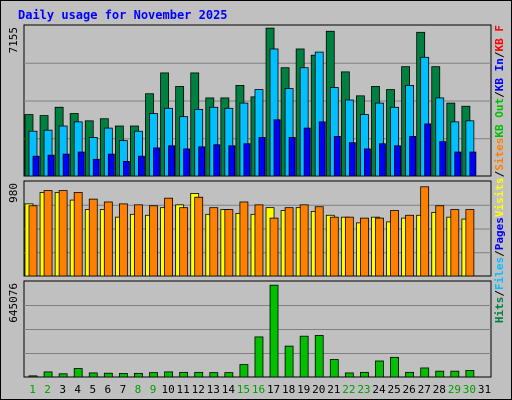  I want to click on x-tick-label: 7, so click(123, 389).